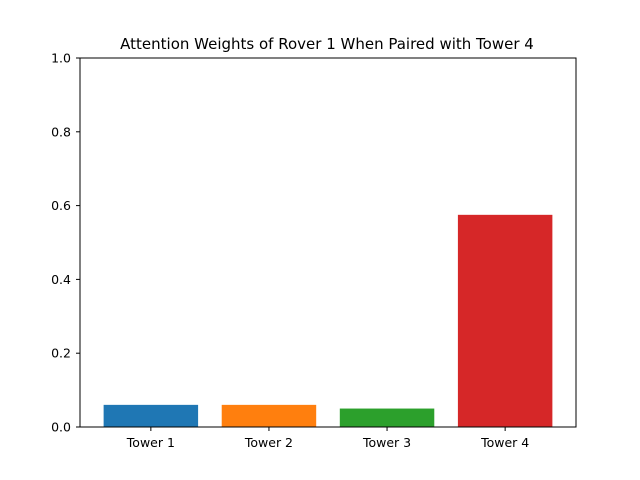 The width and height of the screenshot is (640, 480). I want to click on y-tick-label: 0.6, so click(61, 205).